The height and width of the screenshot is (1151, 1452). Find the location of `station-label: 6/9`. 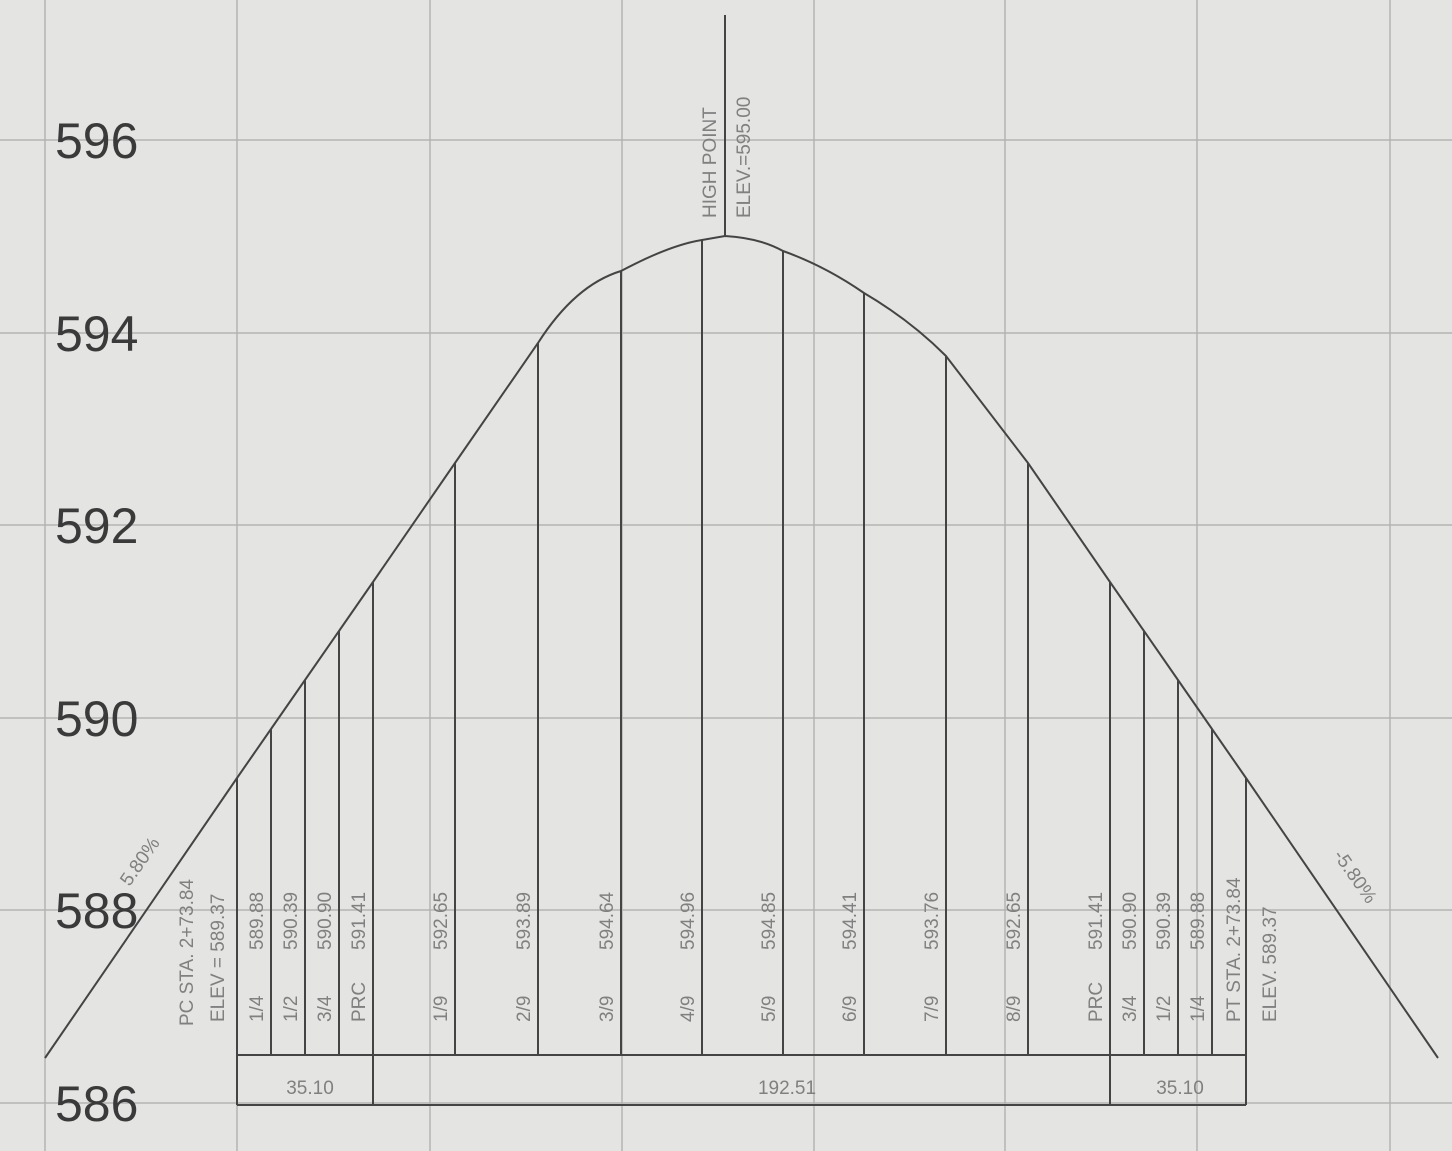

station-label: 6/9 is located at coordinates (850, 1009).